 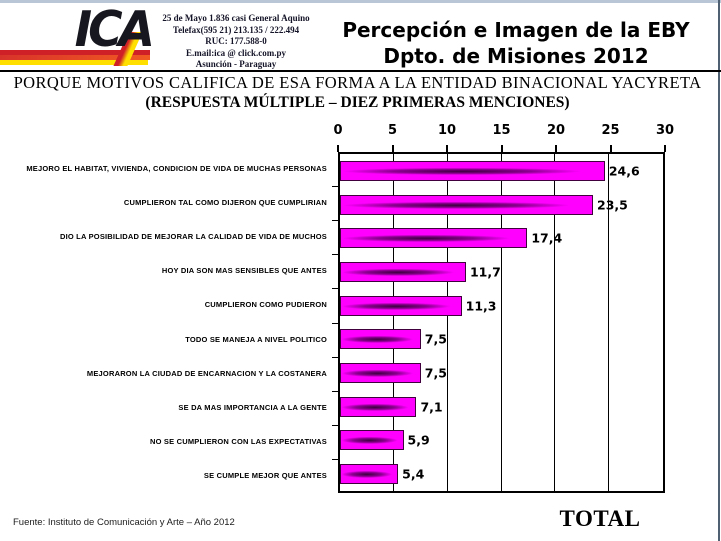 I want to click on category-axis-ticks, so click(x=335, y=322).